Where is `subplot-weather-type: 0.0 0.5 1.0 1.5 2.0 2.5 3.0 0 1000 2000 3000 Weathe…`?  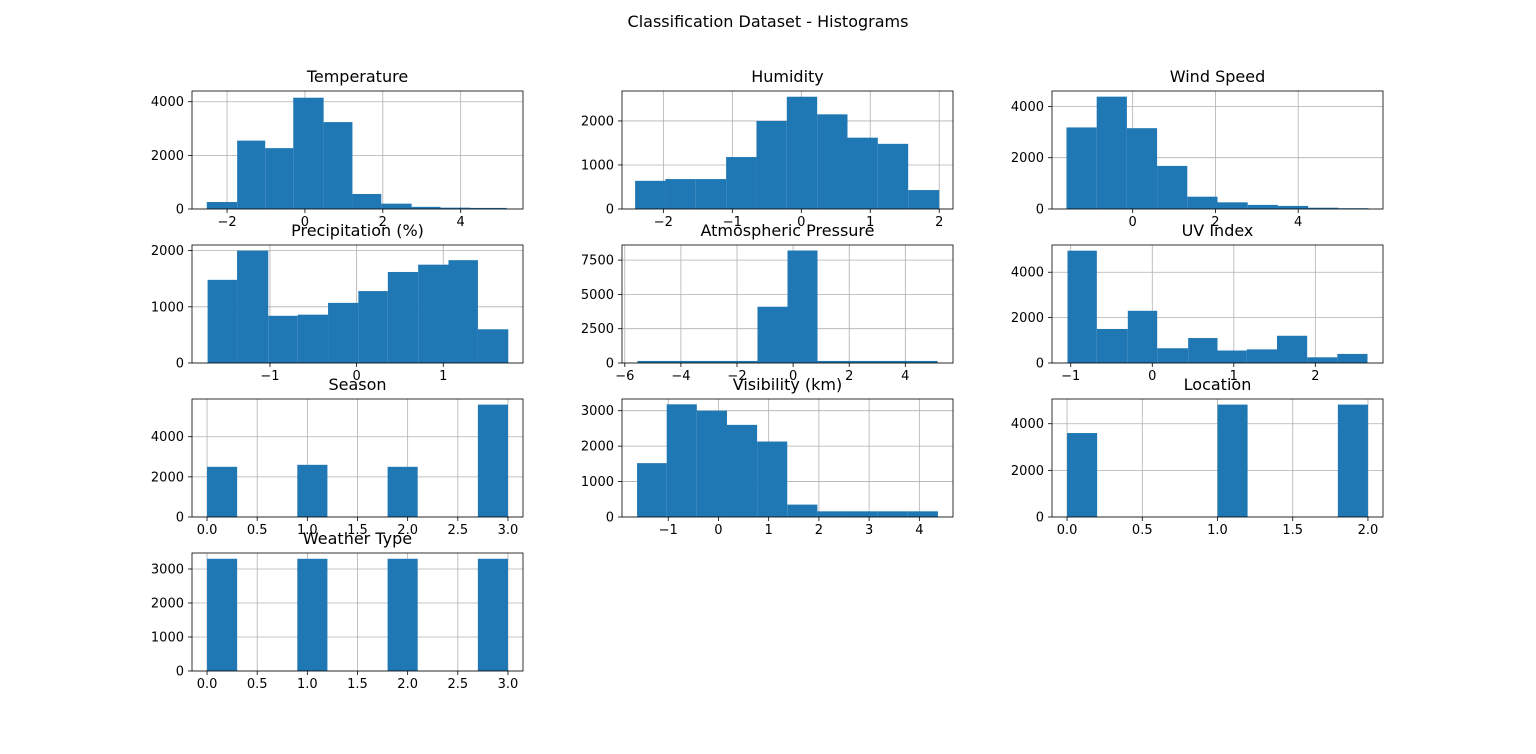 subplot-weather-type: 0.0 0.5 1.0 1.5 2.0 2.5 3.0 0 1000 2000 3000 Weathe… is located at coordinates (337, 610).